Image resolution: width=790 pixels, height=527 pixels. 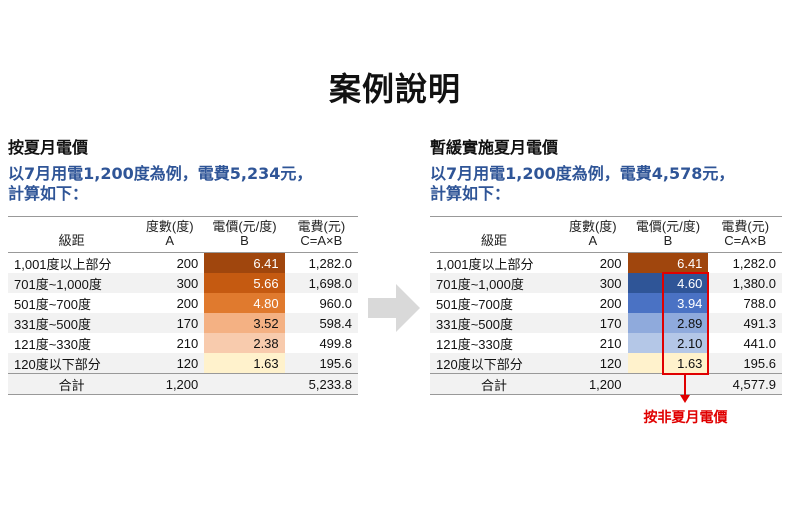 What do you see at coordinates (330, 384) in the screenshot?
I see `total-fee: 5,233.8` at bounding box center [330, 384].